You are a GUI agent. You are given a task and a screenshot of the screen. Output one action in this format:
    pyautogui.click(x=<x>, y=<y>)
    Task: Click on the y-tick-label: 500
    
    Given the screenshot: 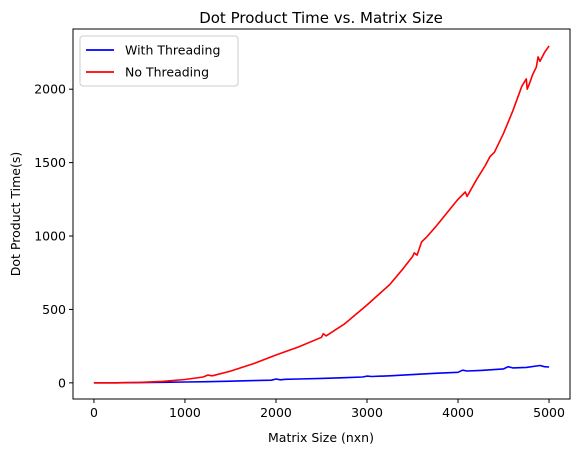 What is the action you would take?
    pyautogui.click(x=54, y=309)
    